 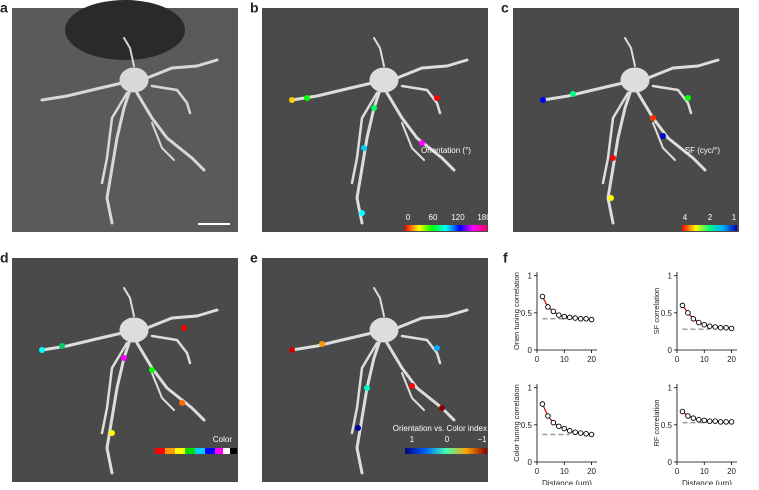 I want to click on y-axis-label: Orien tuning correlation, so click(x=516, y=311).